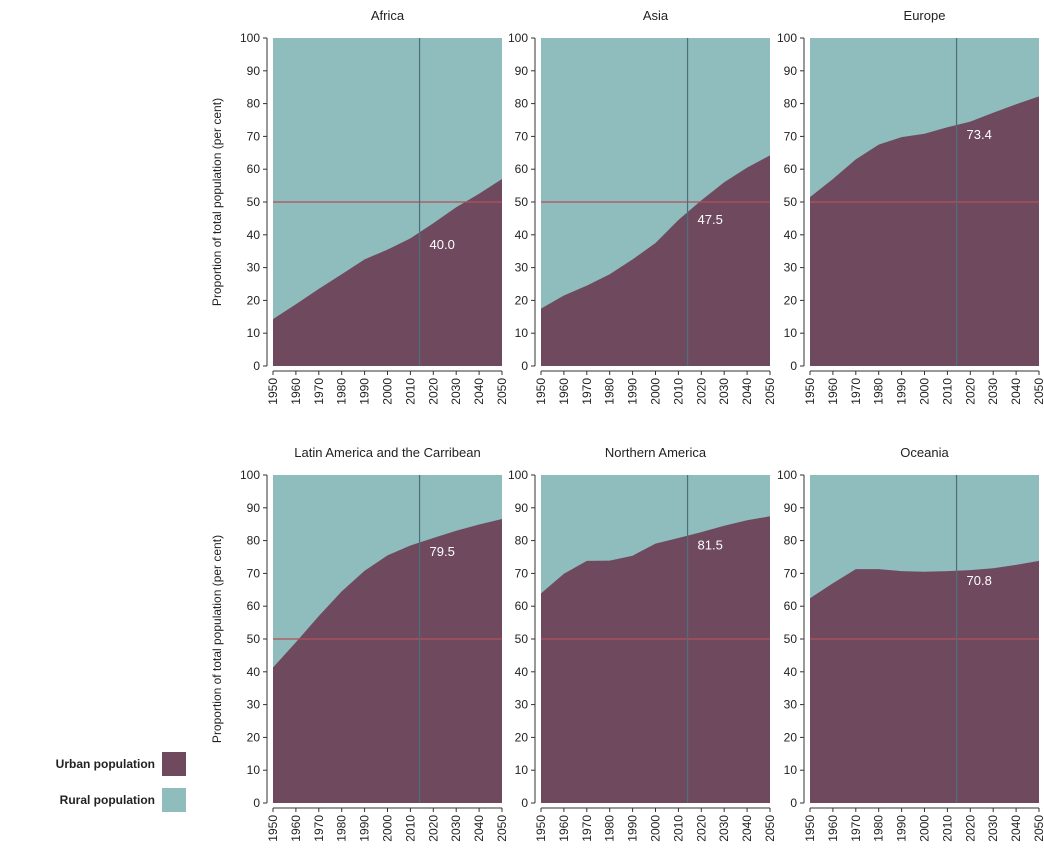 The height and width of the screenshot is (861, 1044). Describe the element at coordinates (655, 260) in the screenshot. I see `area-urban-asia` at that location.